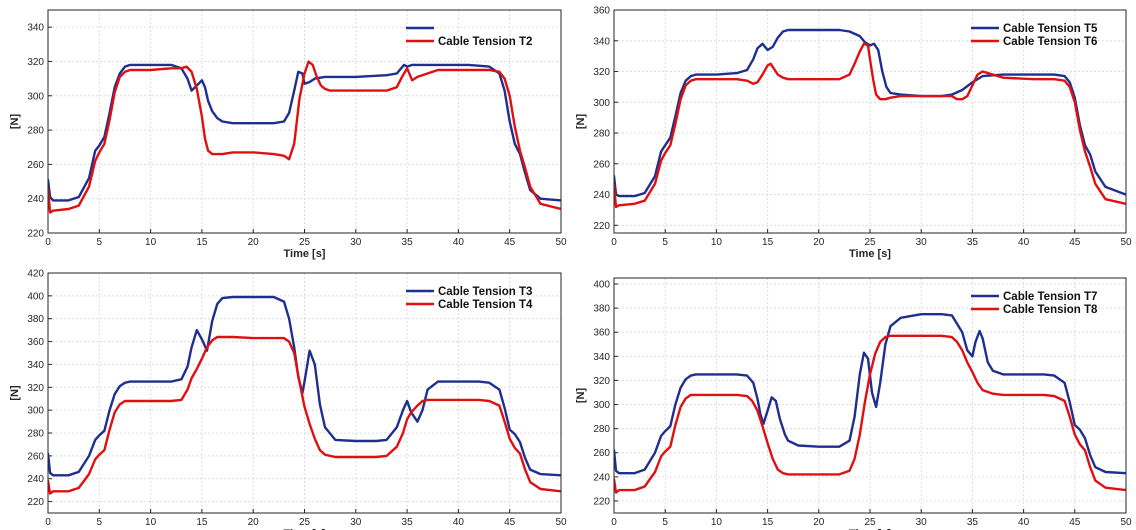  What do you see at coordinates (485, 292) in the screenshot?
I see `legend-entry: Cable Tension T3` at bounding box center [485, 292].